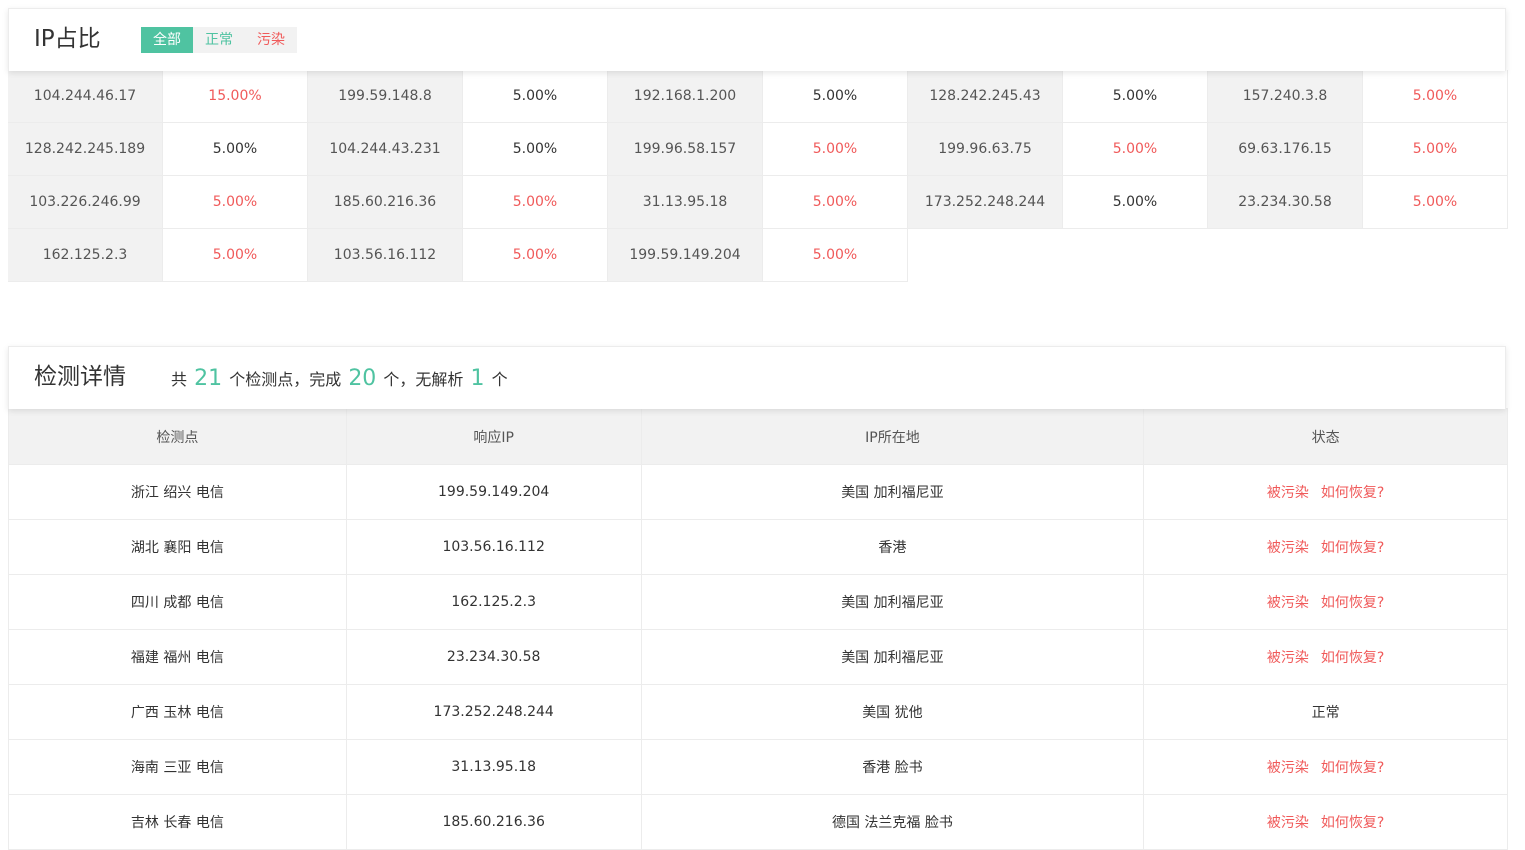 Image resolution: width=1525 pixels, height=850 pixels. I want to click on detail-panel: 检测详情 共 21 个检测点，完成 20 个，无解析 1 个, so click(757, 377).